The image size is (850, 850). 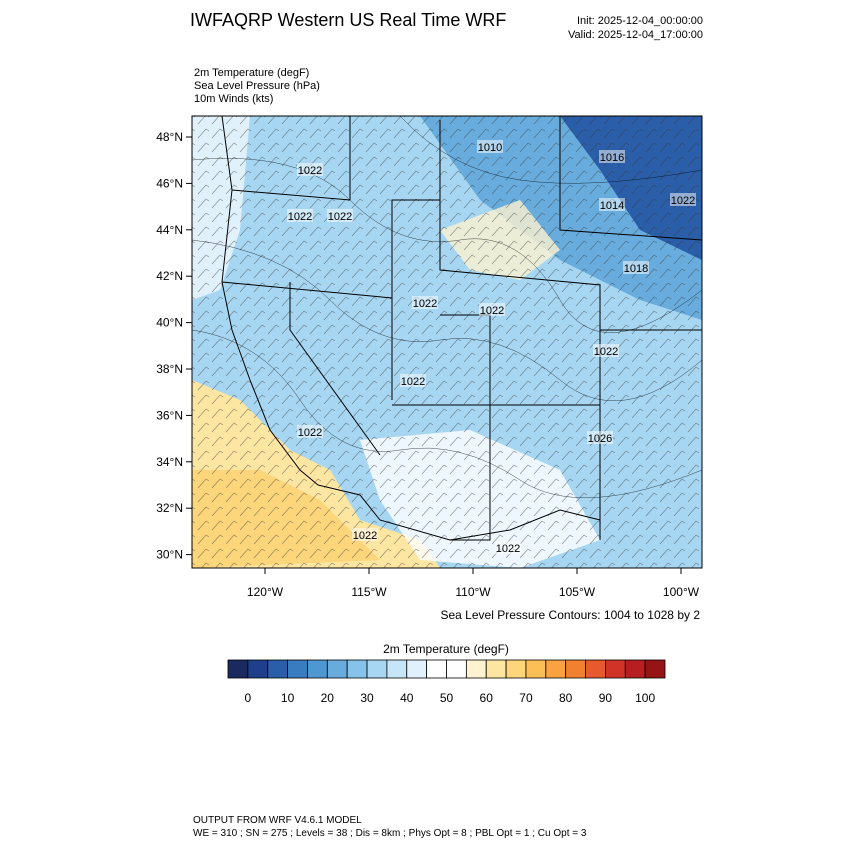 What do you see at coordinates (566, 698) in the screenshot?
I see `colorbar-tick-label: 80` at bounding box center [566, 698].